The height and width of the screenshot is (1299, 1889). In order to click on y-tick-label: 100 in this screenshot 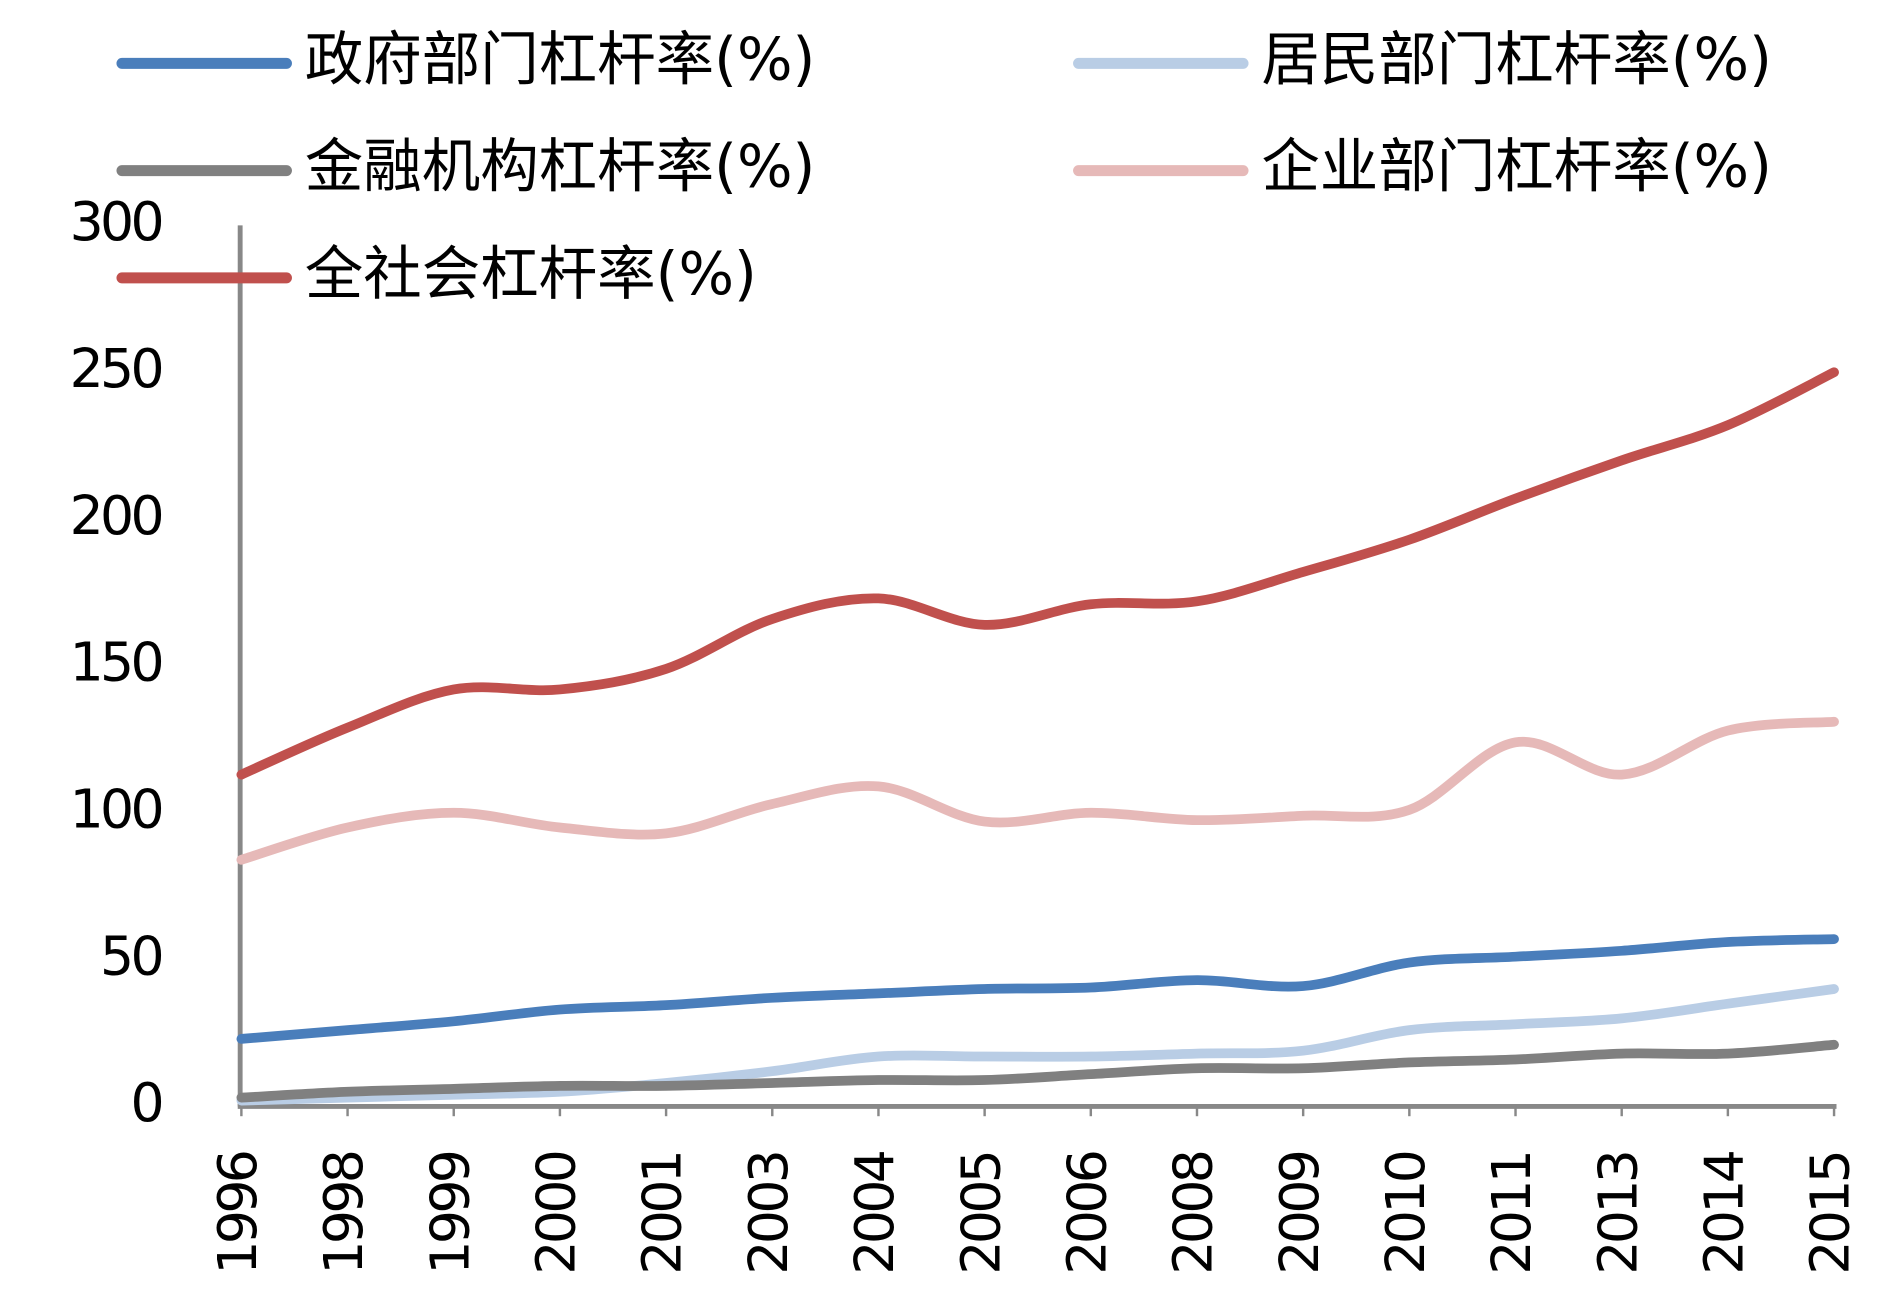, I will do `click(116, 808)`.